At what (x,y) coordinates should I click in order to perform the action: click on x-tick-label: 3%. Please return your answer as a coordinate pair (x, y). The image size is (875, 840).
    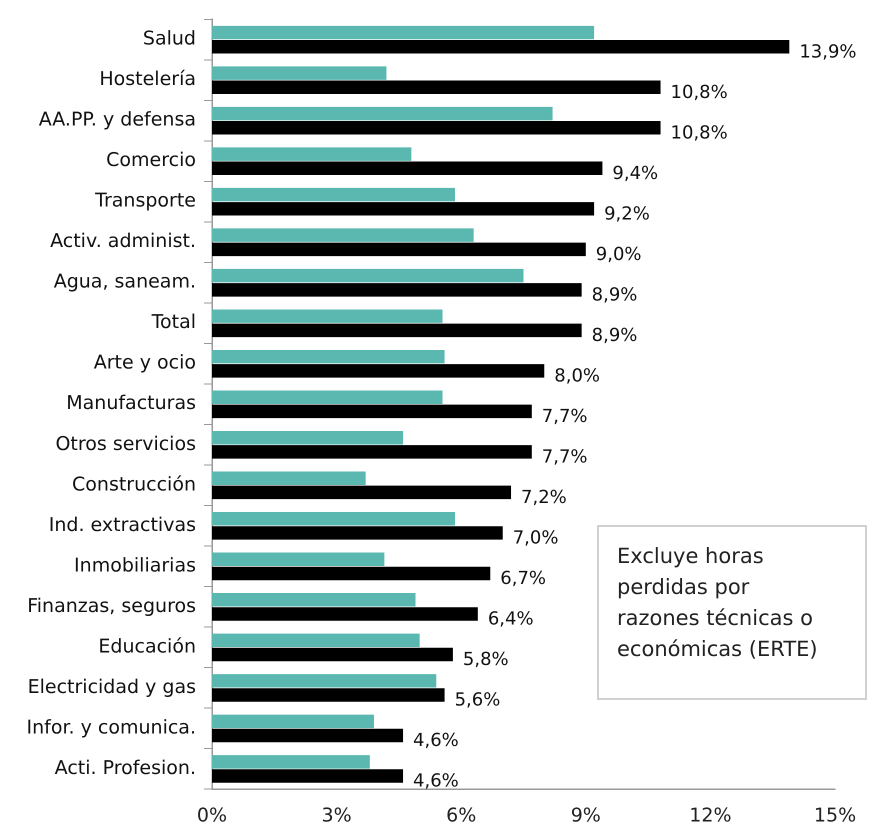
    Looking at the image, I should click on (337, 815).